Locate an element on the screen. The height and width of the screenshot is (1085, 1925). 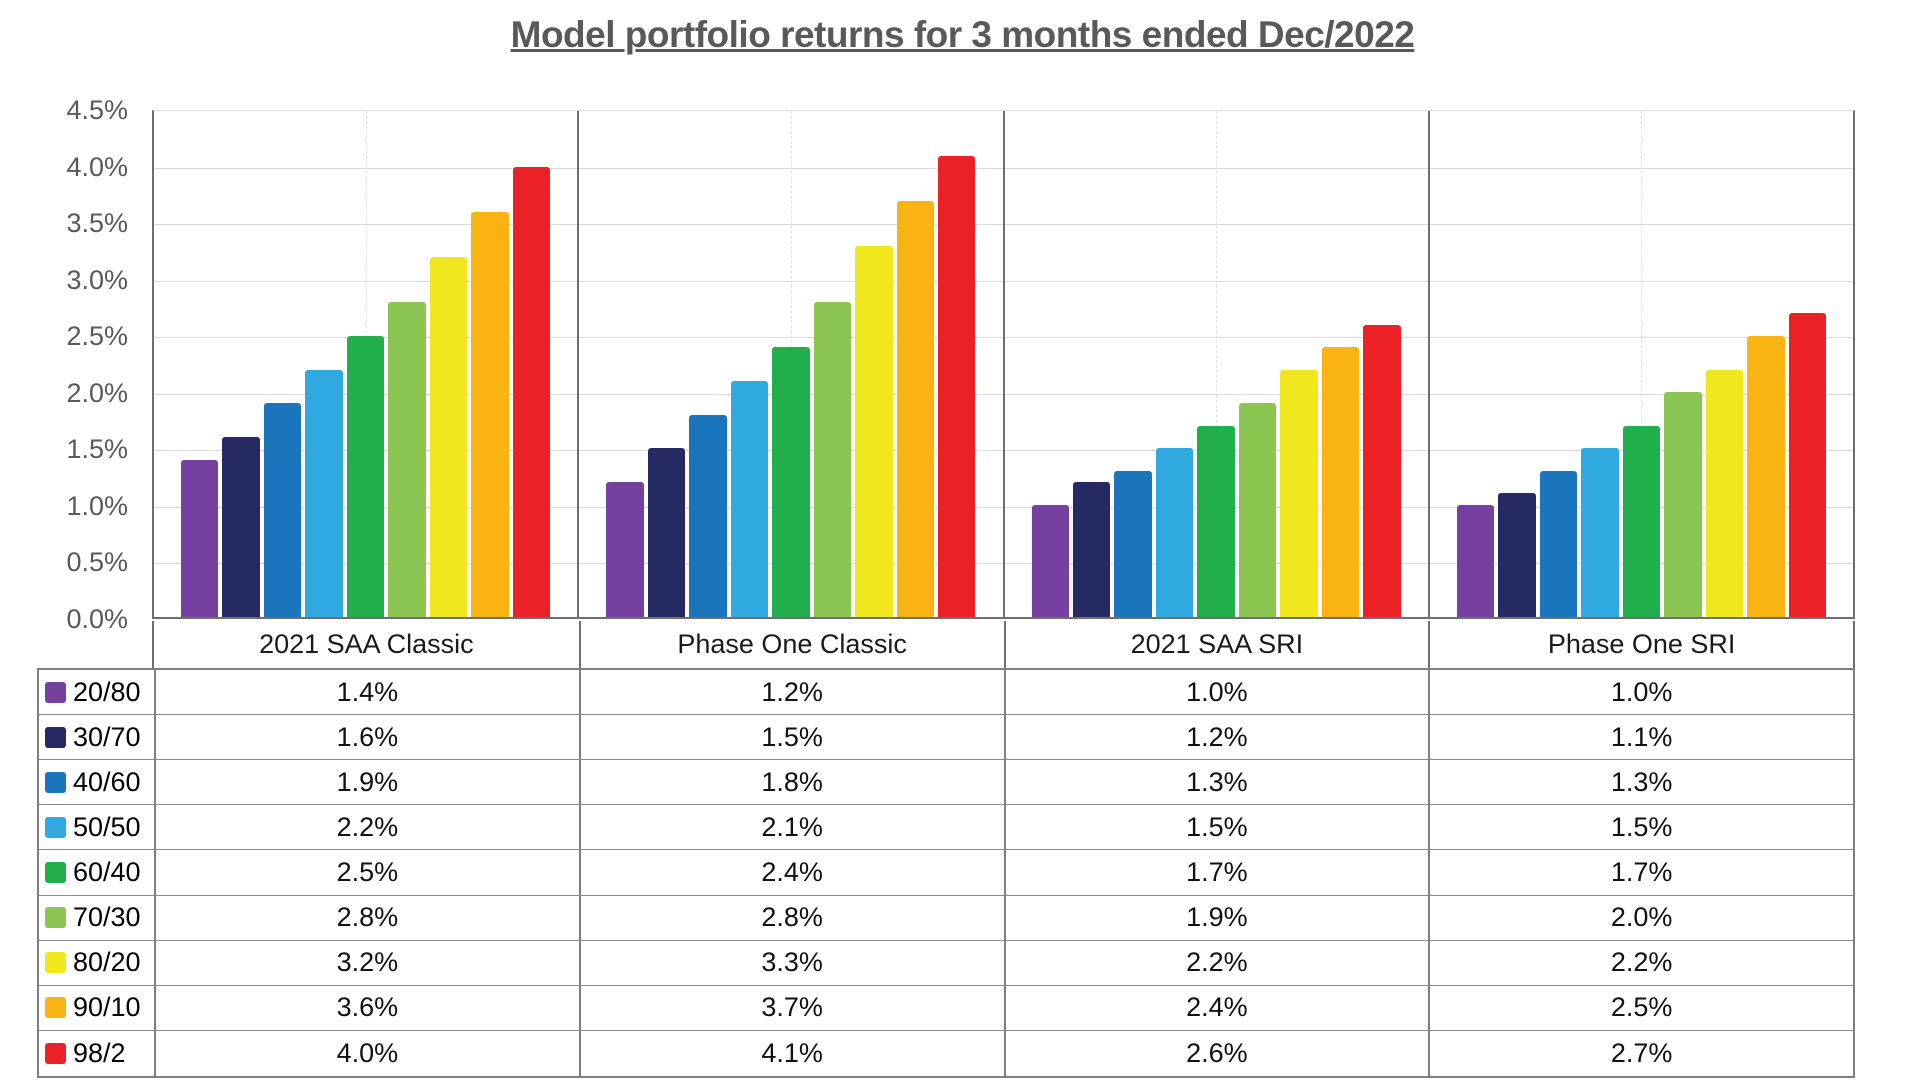
value-cell-phase-one-sri-50-50: 1.5% is located at coordinates (1640, 828).